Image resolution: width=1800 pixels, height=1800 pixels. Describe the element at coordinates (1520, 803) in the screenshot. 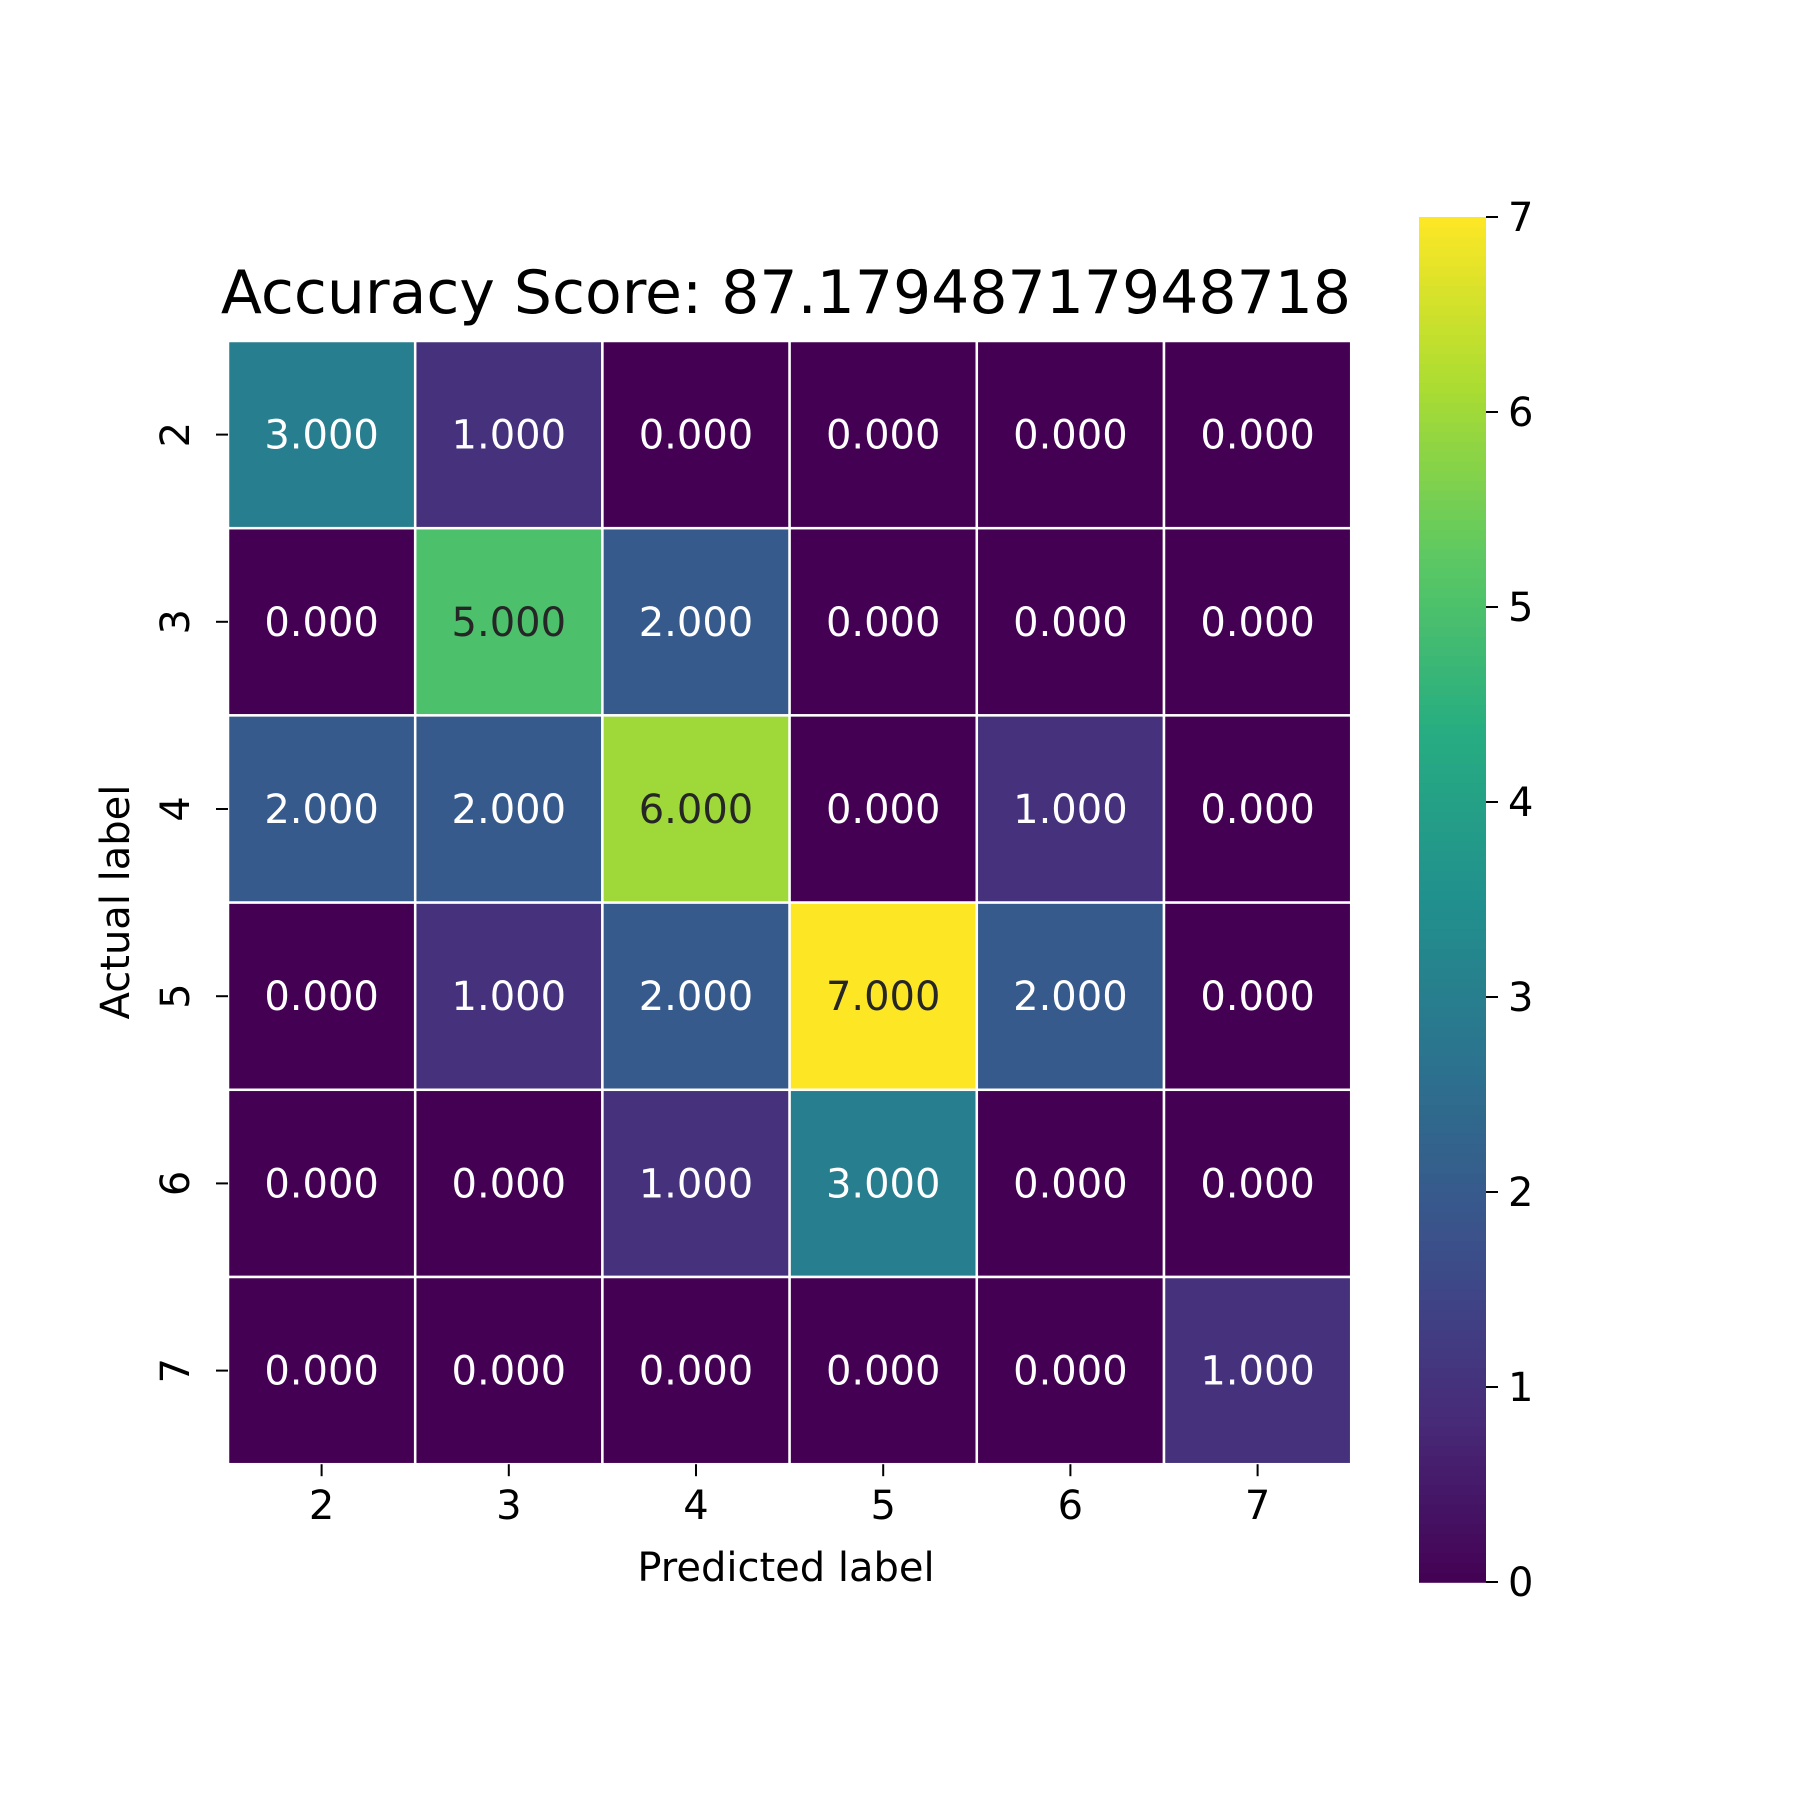

I see `colorbar-tick-label: 4` at that location.